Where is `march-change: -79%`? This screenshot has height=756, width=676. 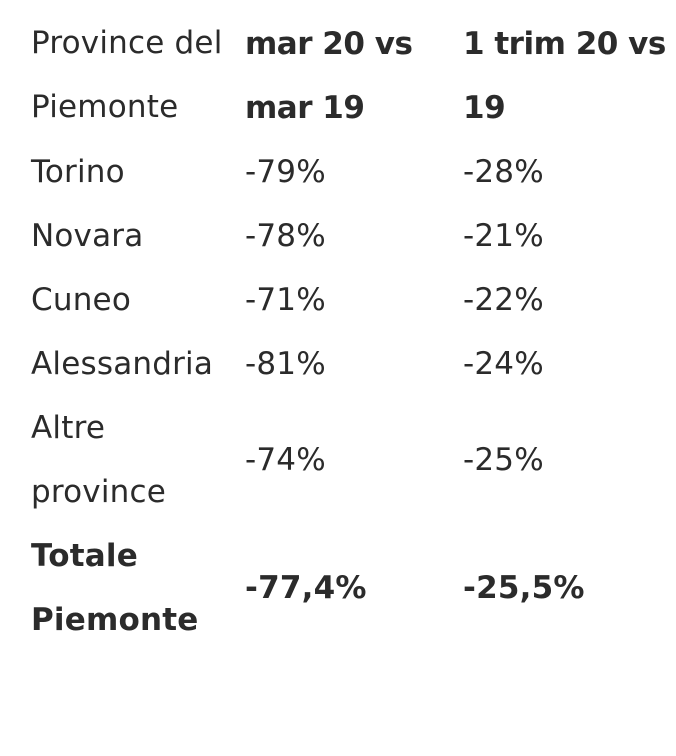 march-change: -79% is located at coordinates (285, 172).